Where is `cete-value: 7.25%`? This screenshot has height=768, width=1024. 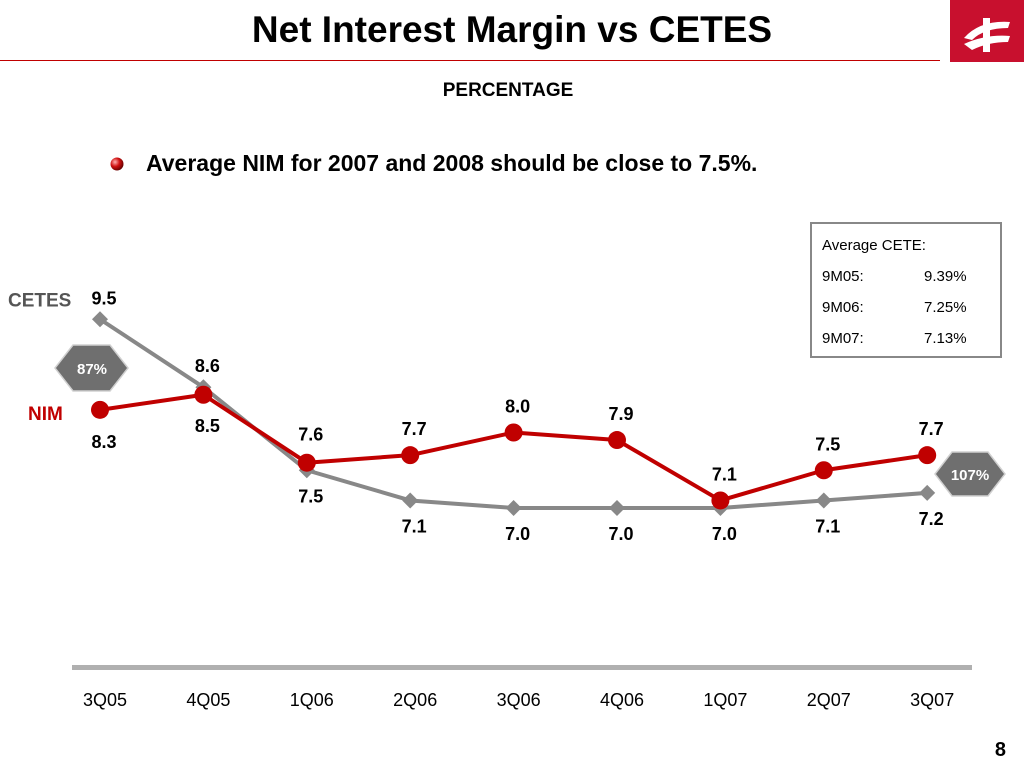 cete-value: 7.25% is located at coordinates (945, 307).